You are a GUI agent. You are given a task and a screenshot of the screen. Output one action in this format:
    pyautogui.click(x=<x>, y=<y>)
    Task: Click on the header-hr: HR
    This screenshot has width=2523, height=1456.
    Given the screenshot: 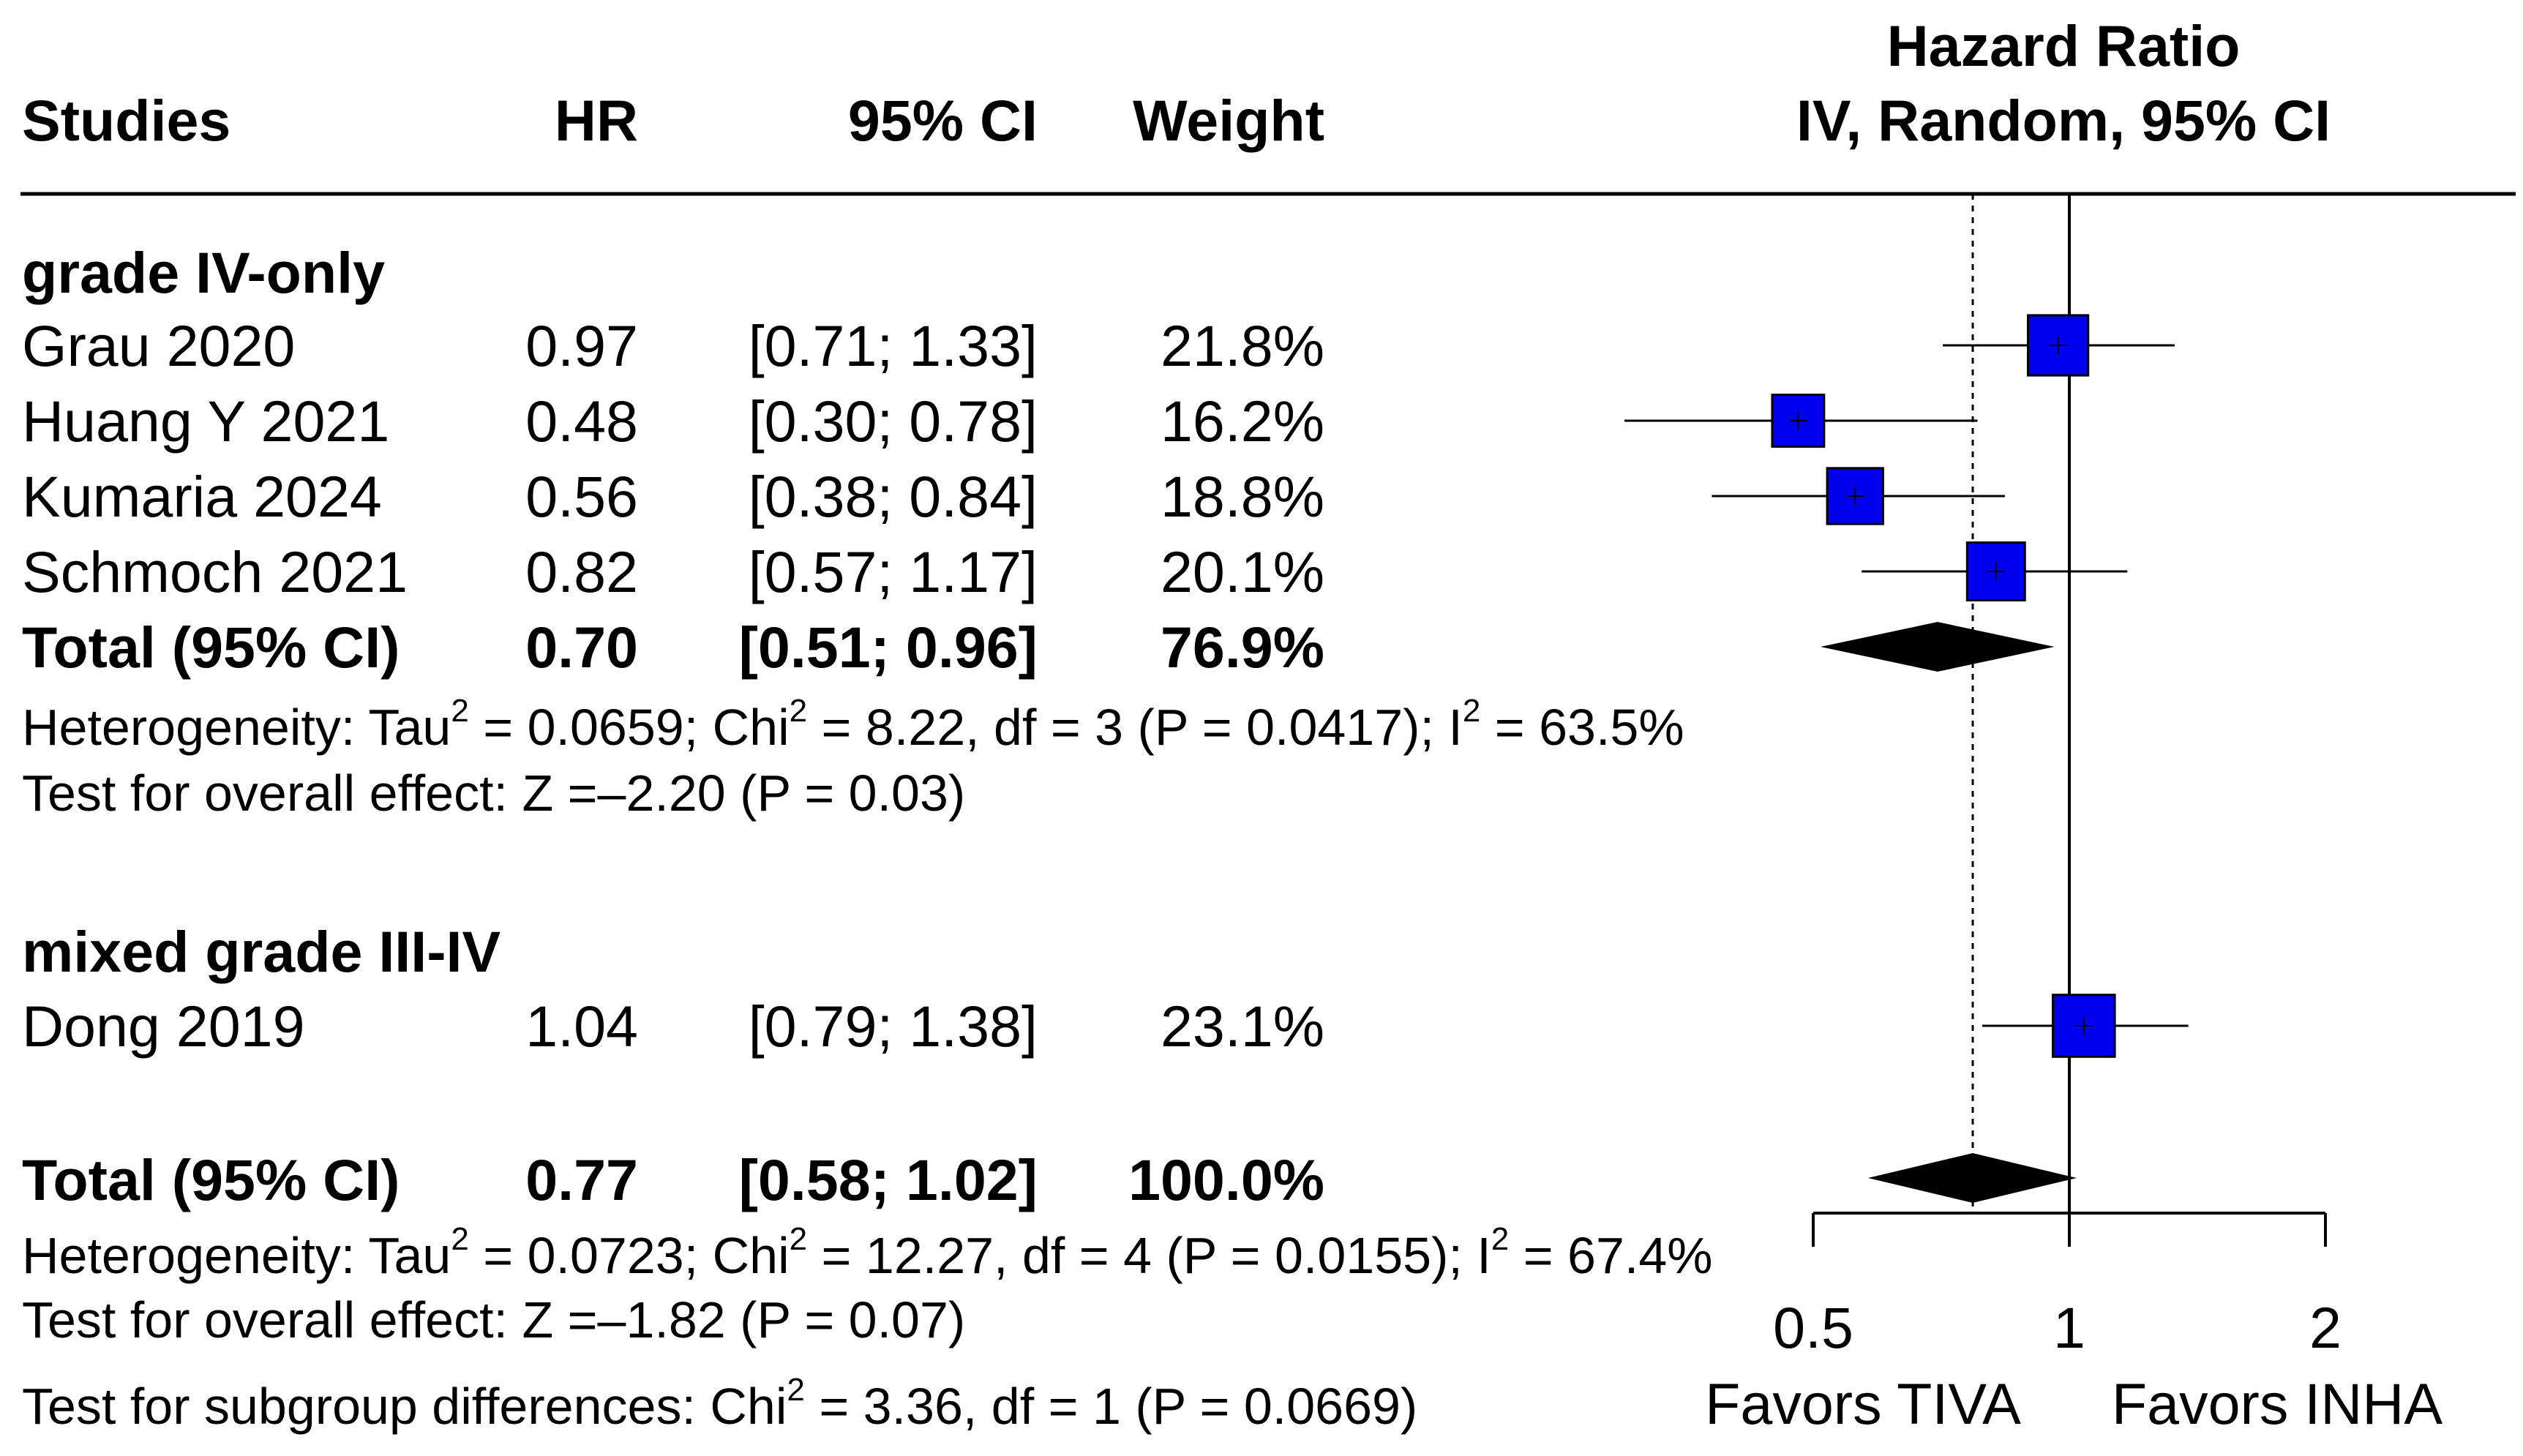 What is the action you would take?
    pyautogui.click(x=596, y=121)
    